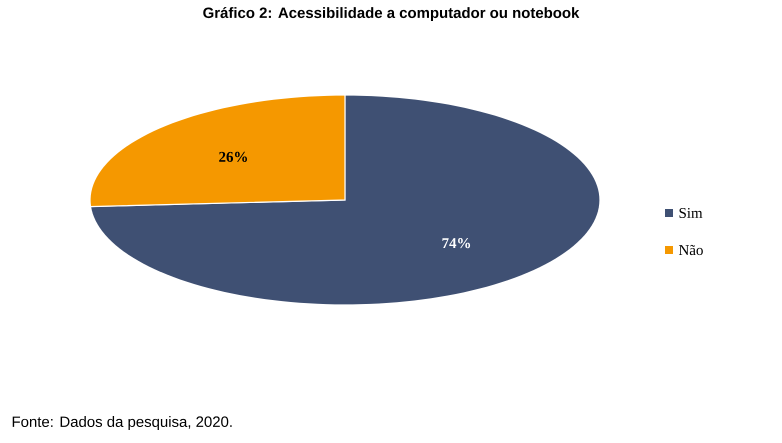 Image resolution: width=782 pixels, height=443 pixels. Describe the element at coordinates (391, 14) in the screenshot. I see `chart-title: Gráfico 2: Acessibilidade a computador ou notebook` at that location.